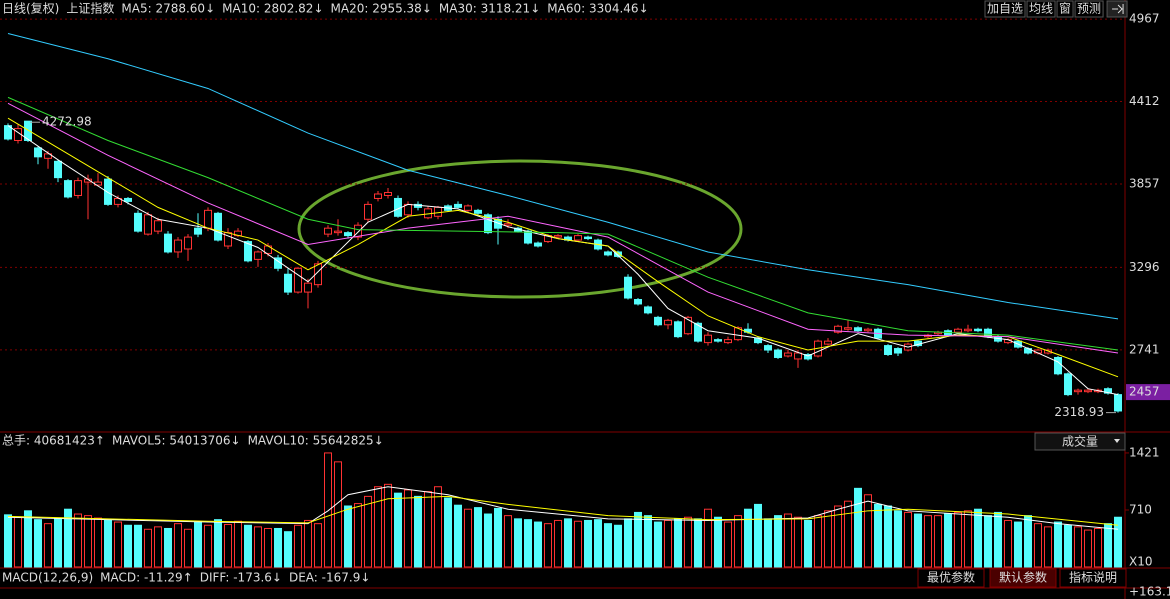 This screenshot has height=599, width=1170. I want to click on volume-total: 总手: 40681423↑, so click(53, 441).